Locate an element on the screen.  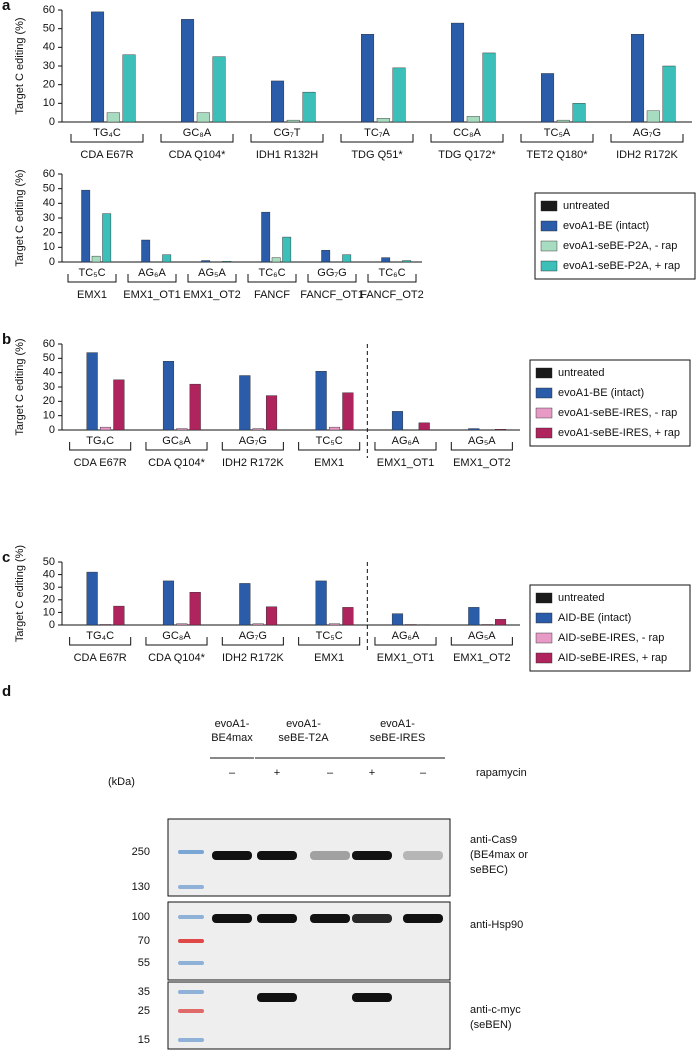
y-tick-label: 60 is located at coordinates (49, 344).